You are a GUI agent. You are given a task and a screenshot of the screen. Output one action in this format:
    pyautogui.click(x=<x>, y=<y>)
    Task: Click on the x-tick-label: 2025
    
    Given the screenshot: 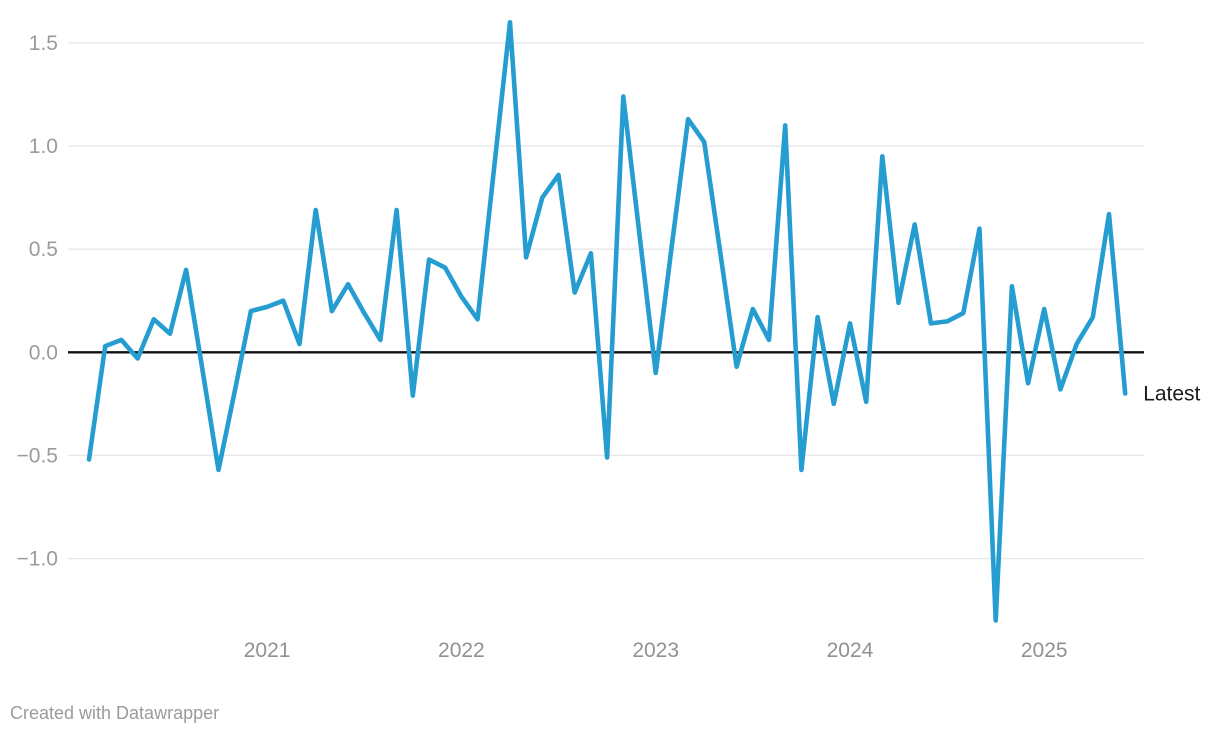 What is the action you would take?
    pyautogui.click(x=1044, y=650)
    